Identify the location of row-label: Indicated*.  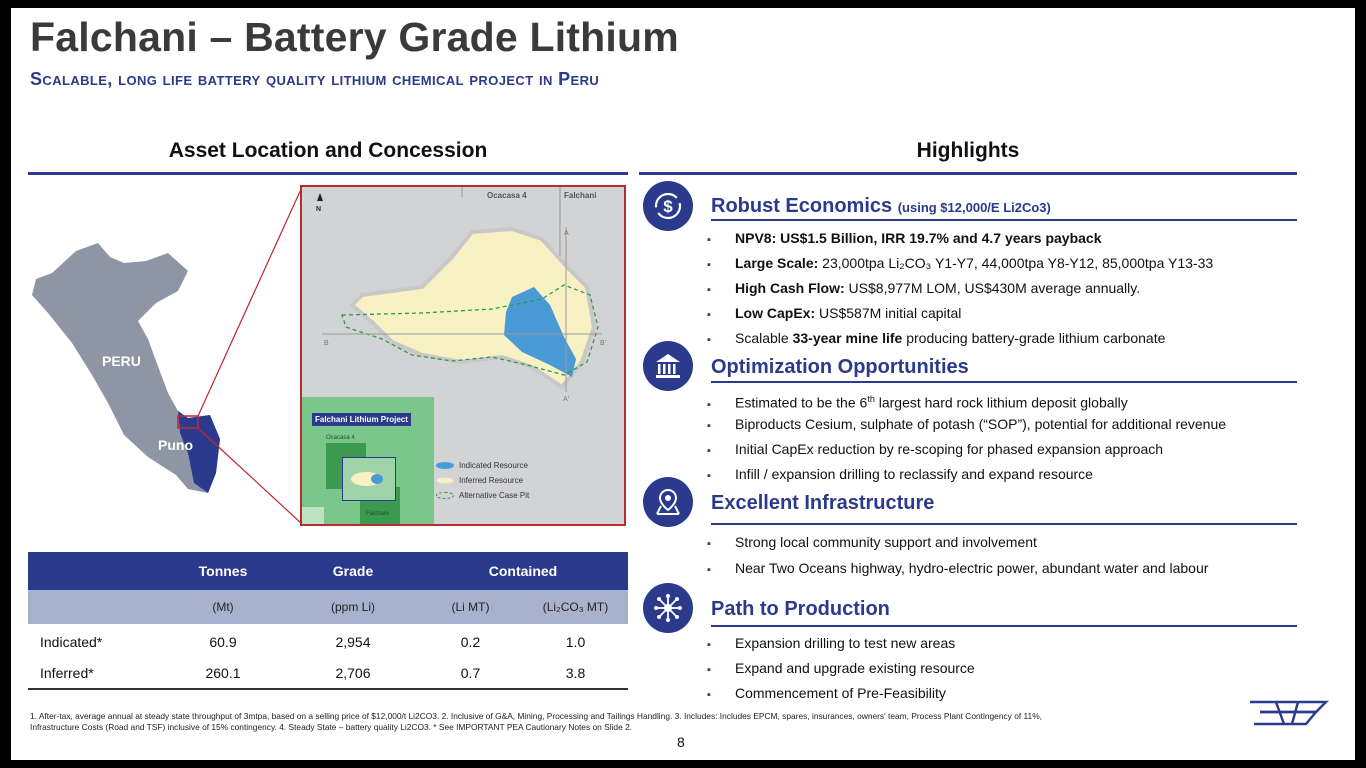
(71, 641).